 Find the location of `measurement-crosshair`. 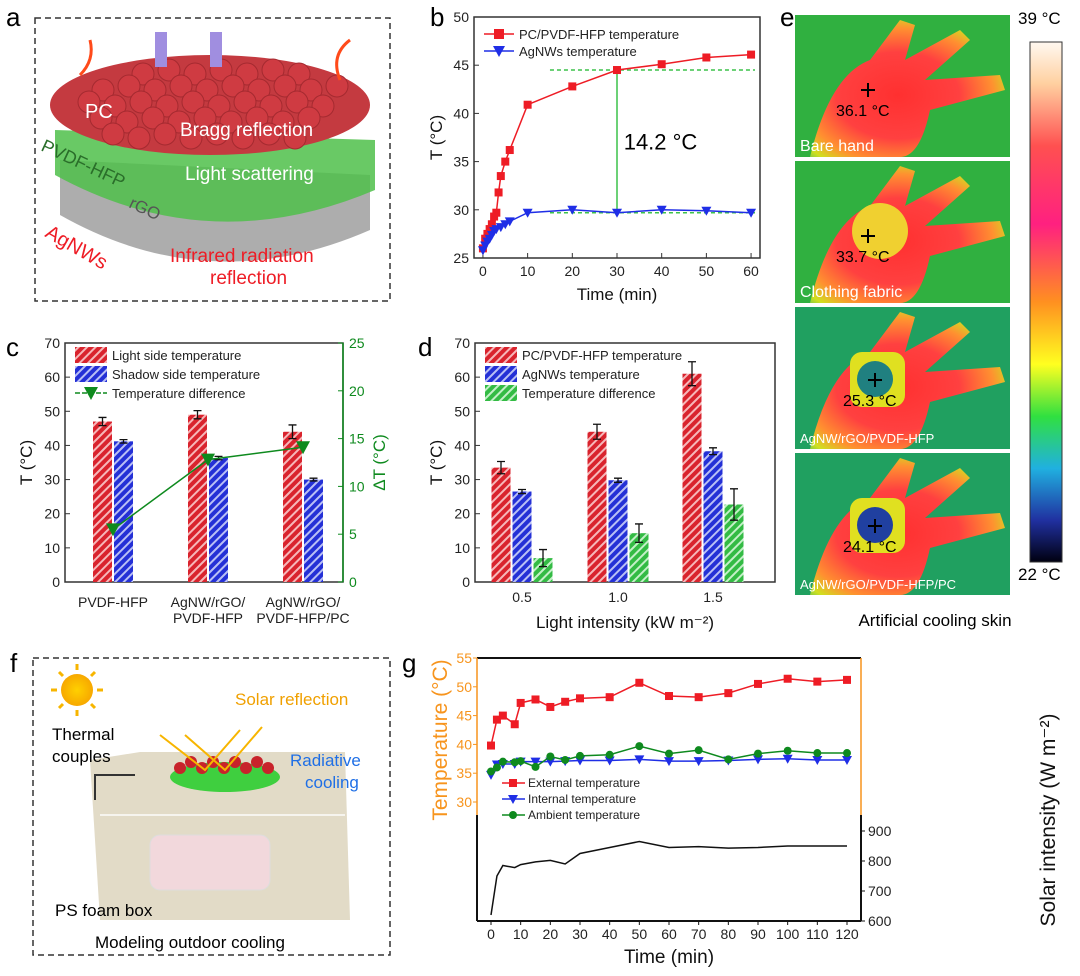

measurement-crosshair is located at coordinates (868, 90).